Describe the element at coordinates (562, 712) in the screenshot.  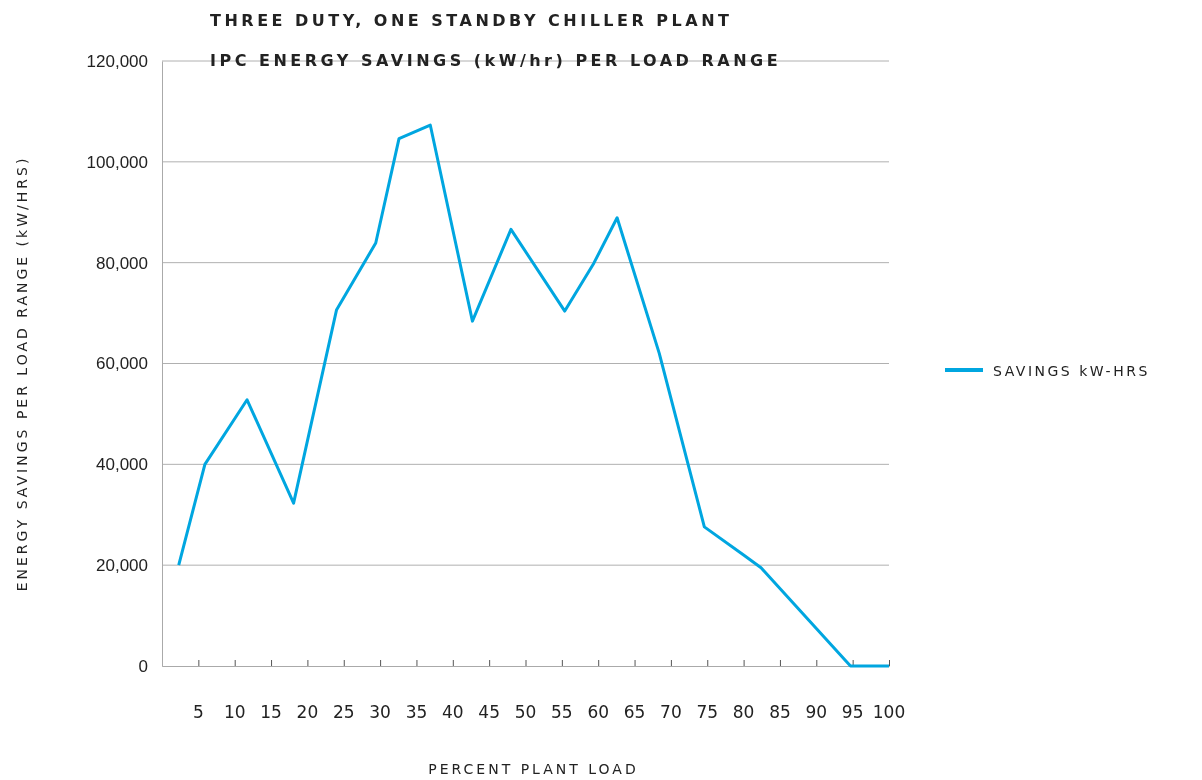
I see `x-tick-label: 55` at that location.